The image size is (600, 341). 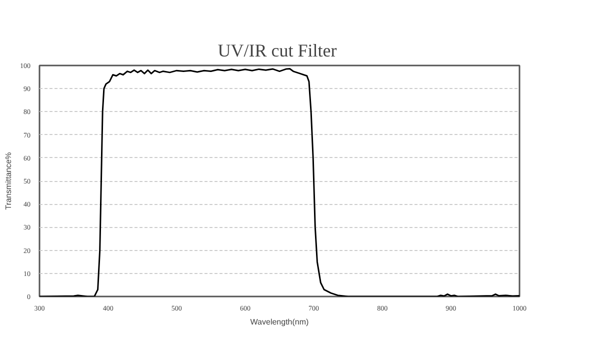 I want to click on x-axis-title: Wavelength(nm), so click(x=280, y=322).